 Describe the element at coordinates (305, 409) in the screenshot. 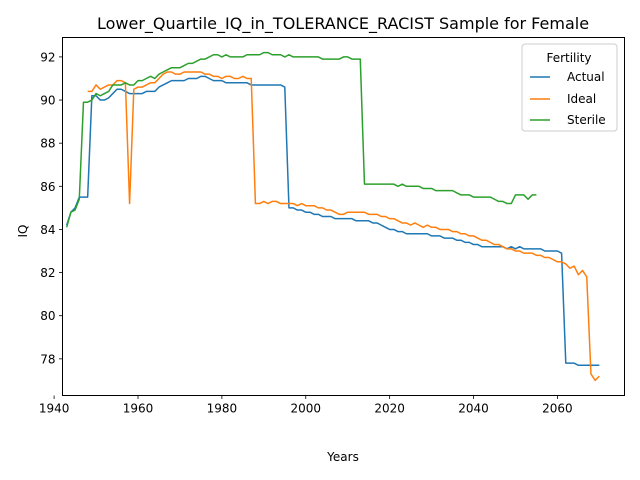

I see `x-tick-label: 2000` at that location.